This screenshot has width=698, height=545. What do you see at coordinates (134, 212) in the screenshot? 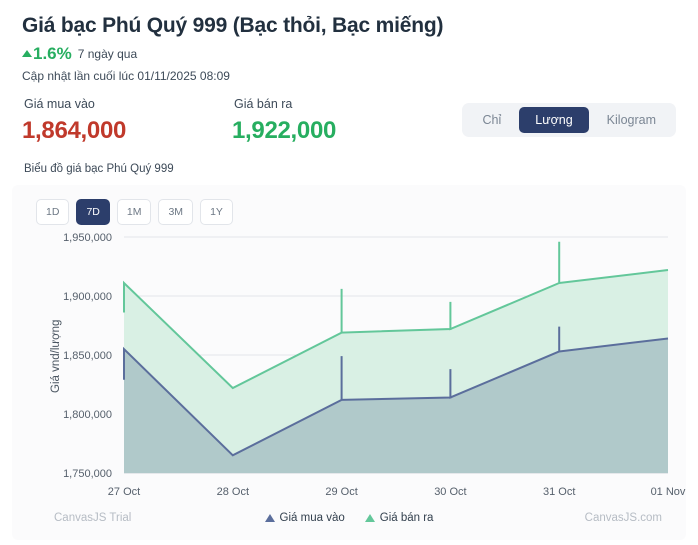
I see `range-tab-1m: 1M` at bounding box center [134, 212].